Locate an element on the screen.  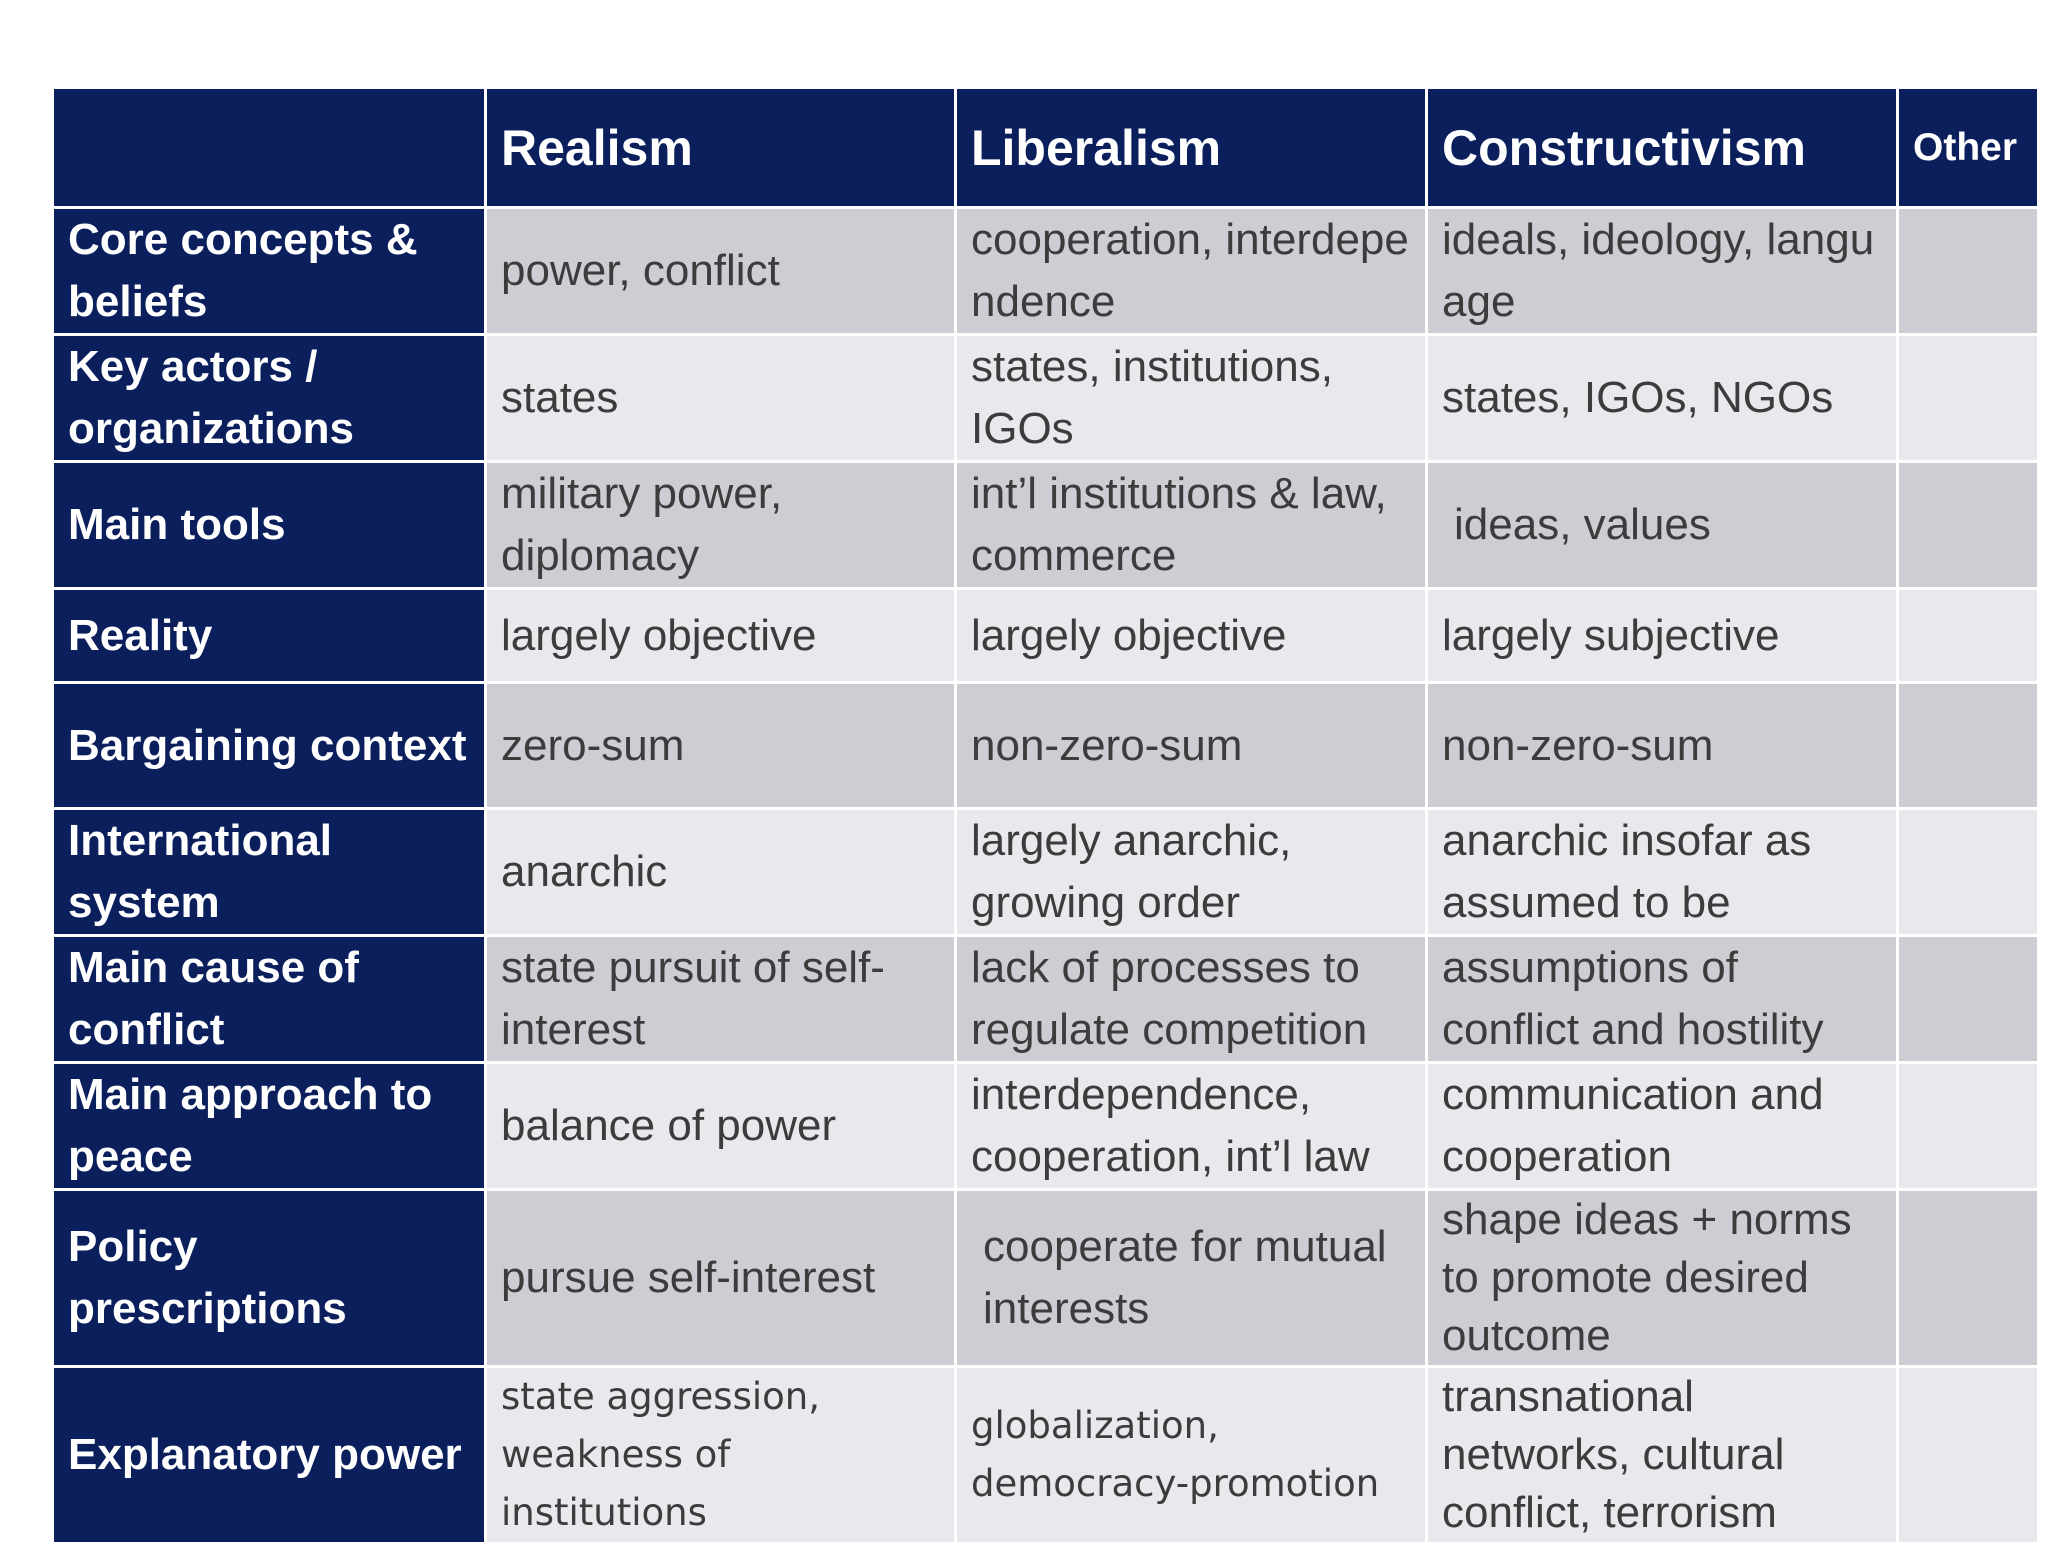
cell-realism: pursue self-interest is located at coordinates (720, 1278).